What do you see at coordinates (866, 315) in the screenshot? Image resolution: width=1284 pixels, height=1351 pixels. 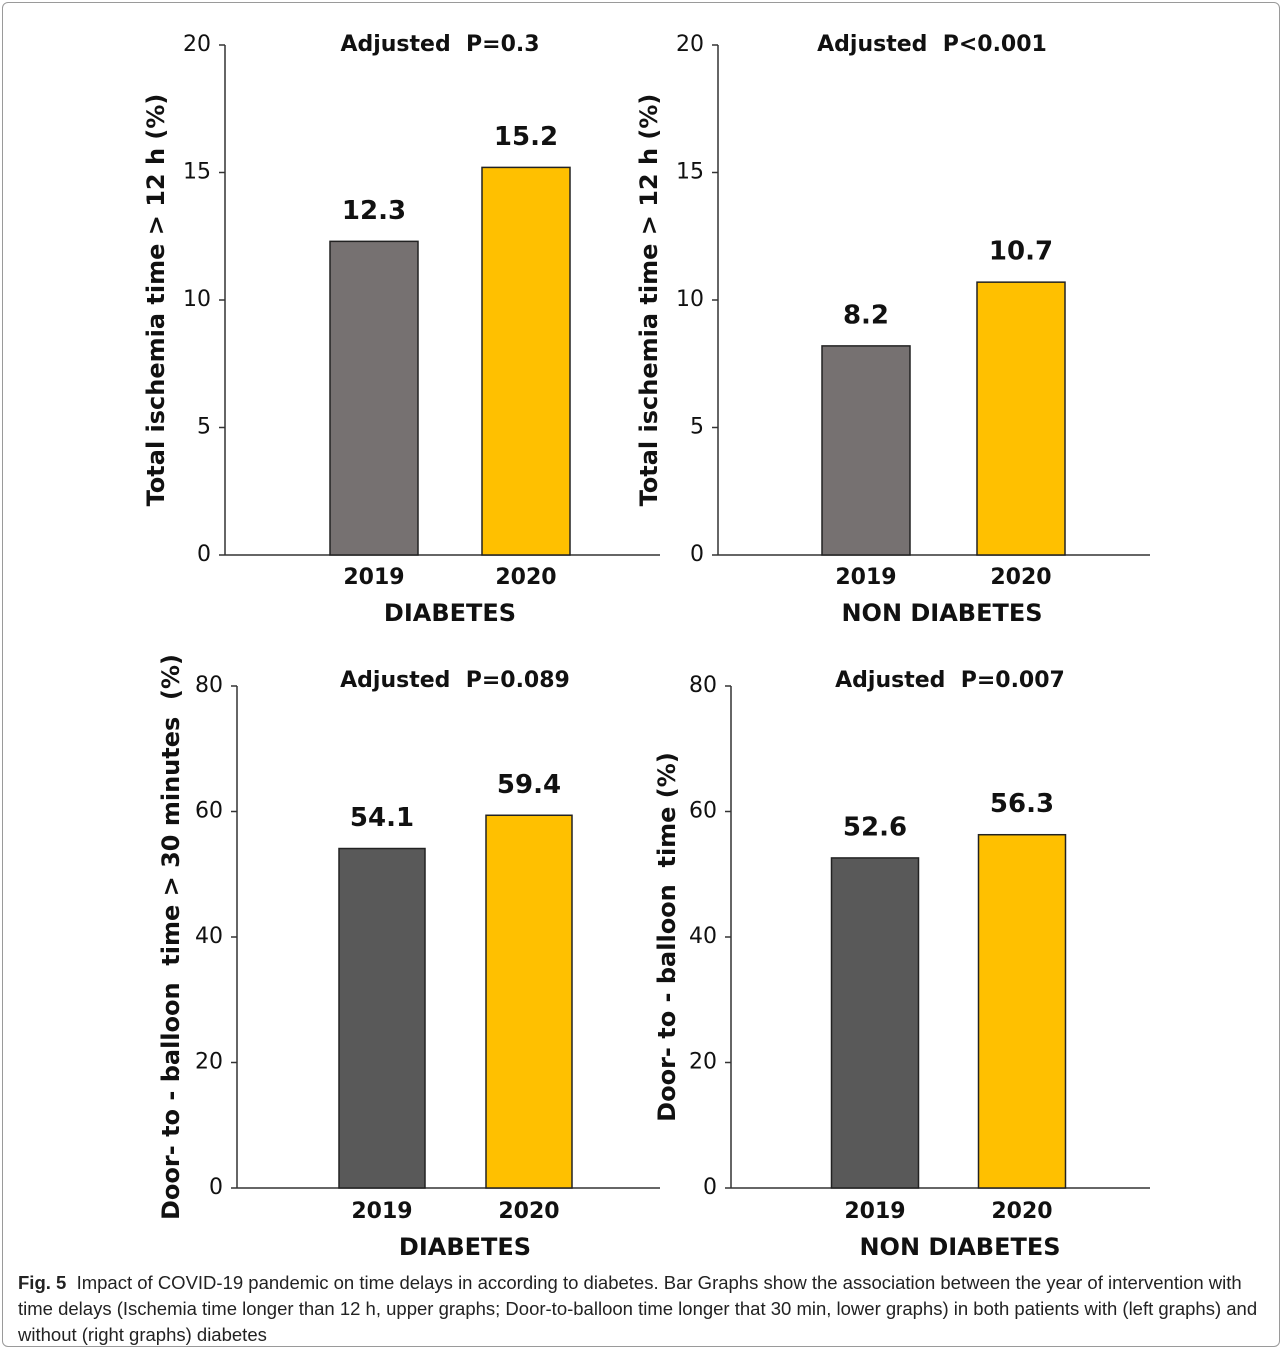 I see `value-label: 8.2` at bounding box center [866, 315].